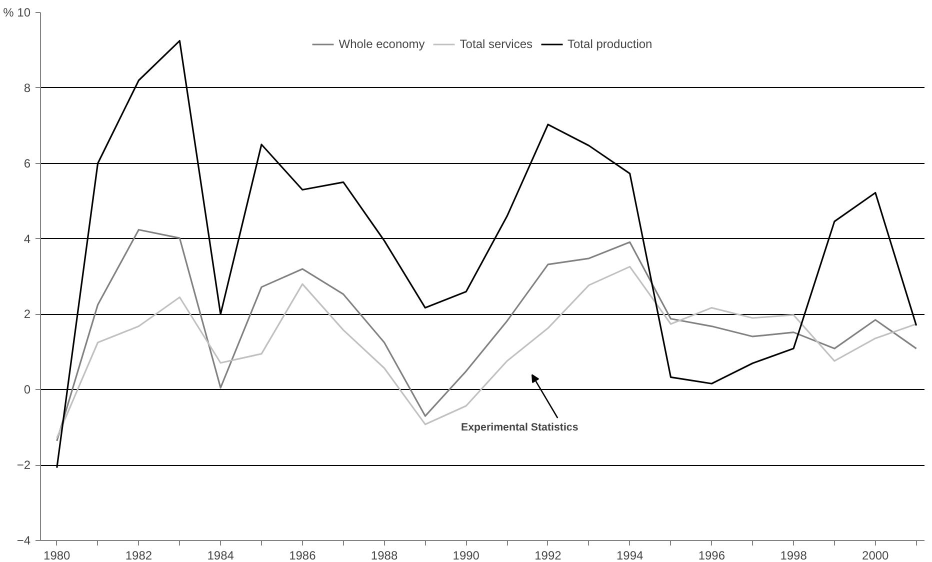  Describe the element at coordinates (220, 555) in the screenshot. I see `x-tick-label: 1984` at that location.